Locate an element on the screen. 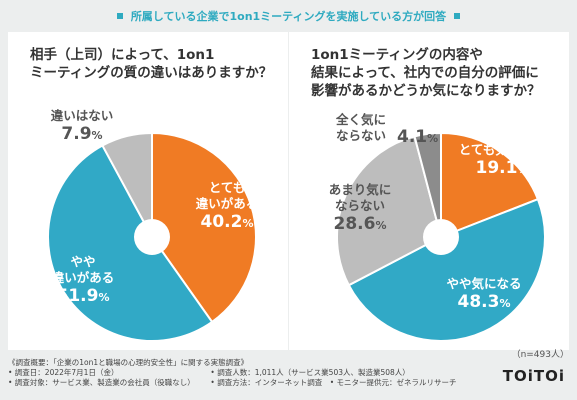 The height and width of the screenshot is (400, 577). right-donut-hole is located at coordinates (441, 237).